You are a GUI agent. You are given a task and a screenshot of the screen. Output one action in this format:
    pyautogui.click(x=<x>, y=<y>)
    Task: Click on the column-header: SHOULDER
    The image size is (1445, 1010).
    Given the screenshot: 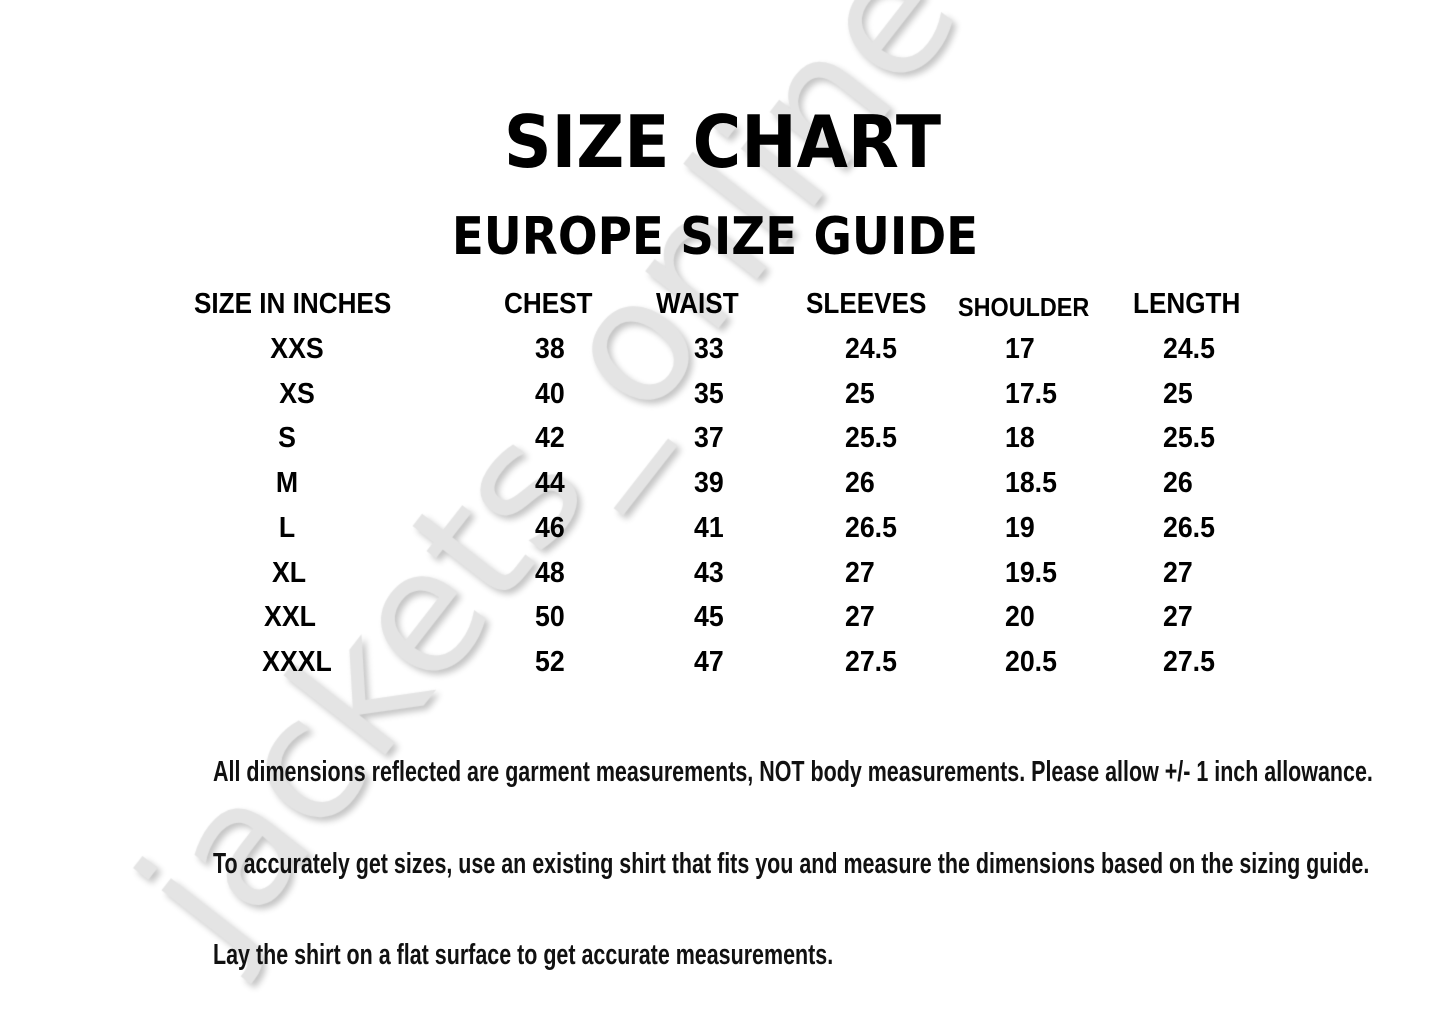 What is the action you would take?
    pyautogui.click(x=1024, y=307)
    